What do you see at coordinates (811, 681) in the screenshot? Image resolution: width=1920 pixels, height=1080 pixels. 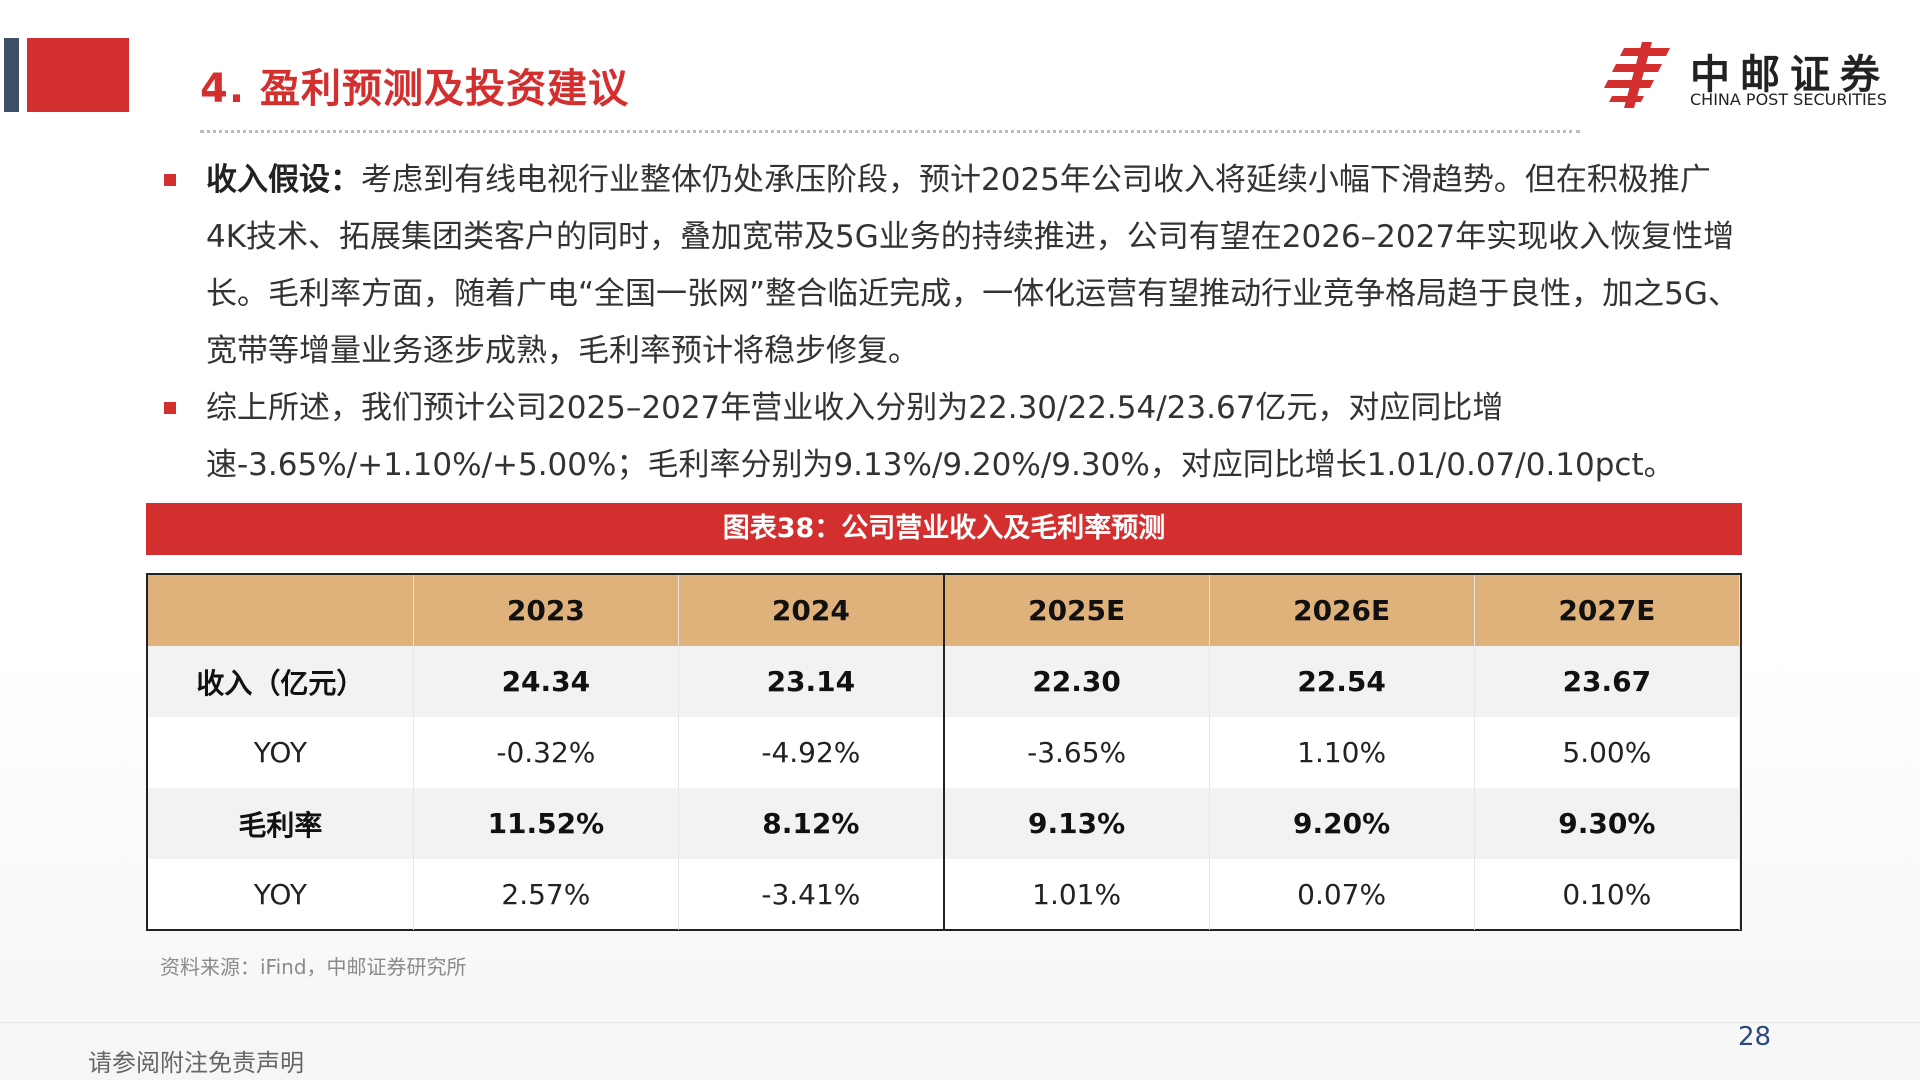 I see `table-cell: 23.14` at bounding box center [811, 681].